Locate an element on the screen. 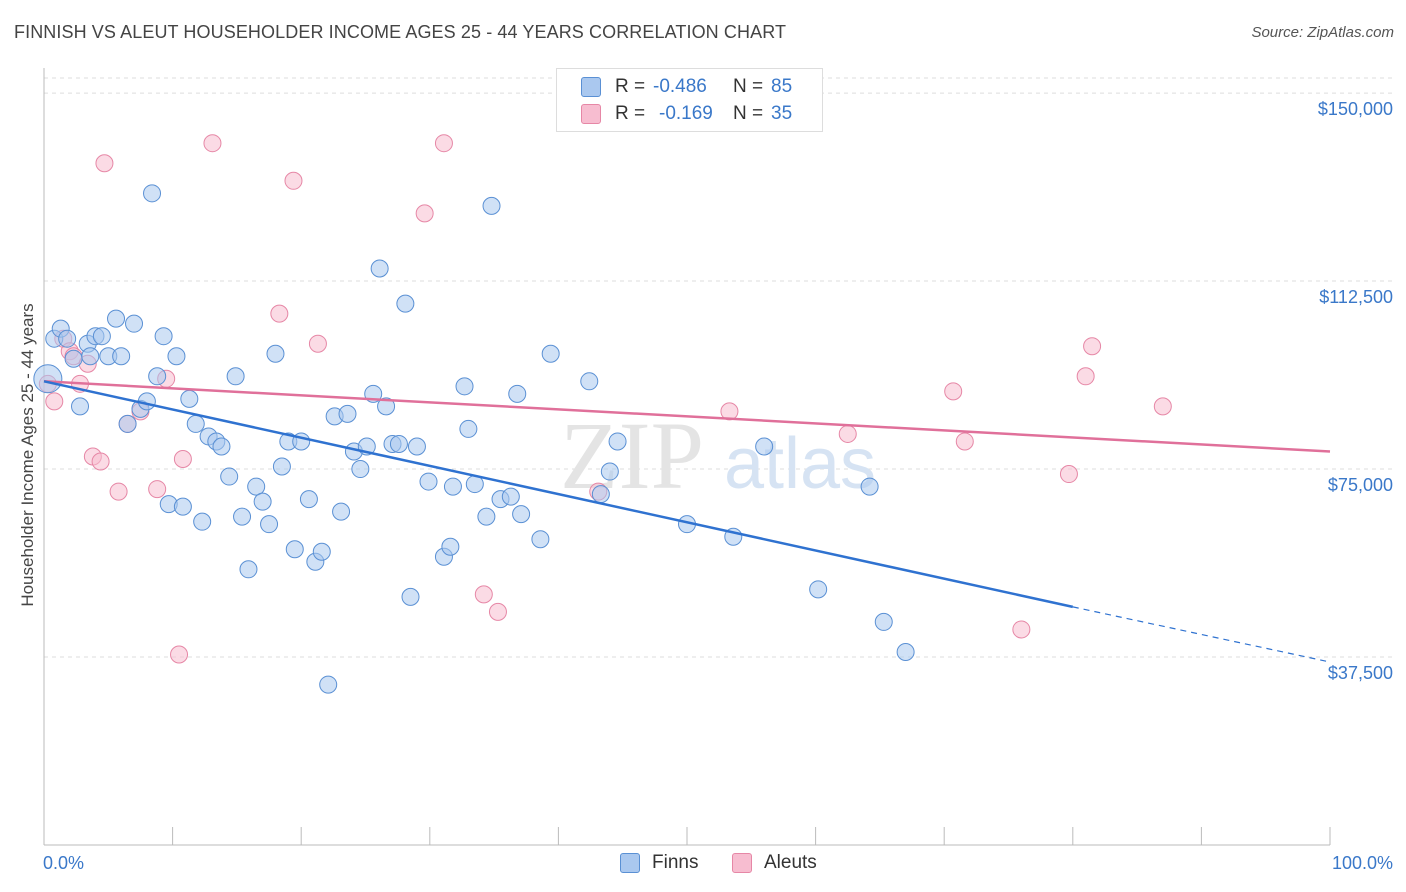  finns-legend-swatch is located at coordinates (630, 863).